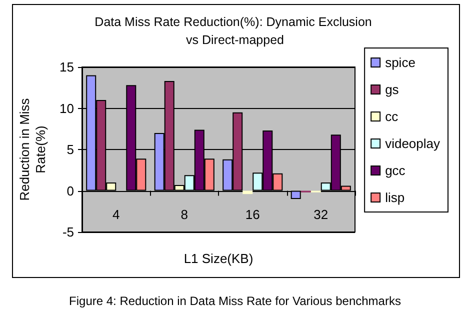  What do you see at coordinates (400, 62) in the screenshot?
I see `legend-label: spice` at bounding box center [400, 62].